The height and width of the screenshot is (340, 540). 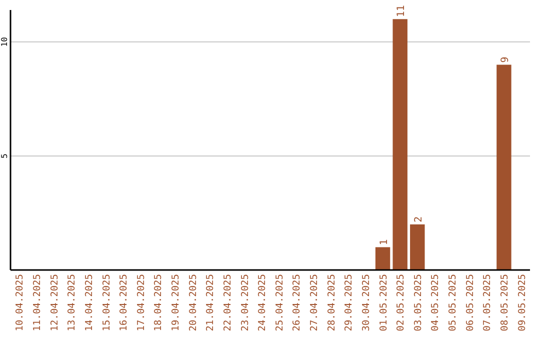 I want to click on x-tick-label: 14.04.2025, so click(x=89, y=303).